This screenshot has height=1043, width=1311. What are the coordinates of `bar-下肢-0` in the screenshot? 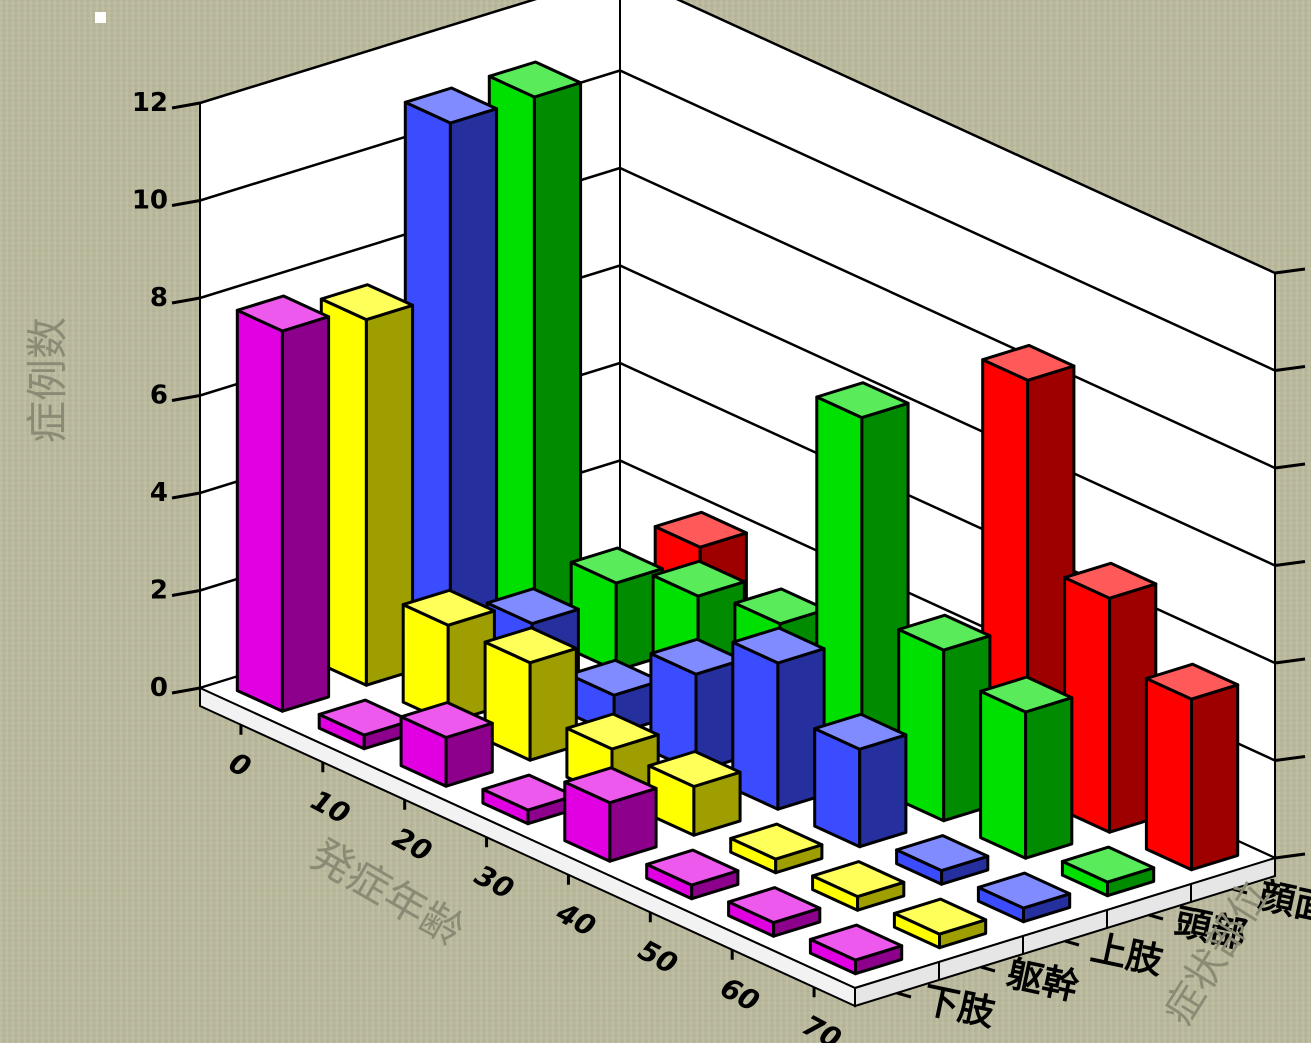 It's located at (283, 503).